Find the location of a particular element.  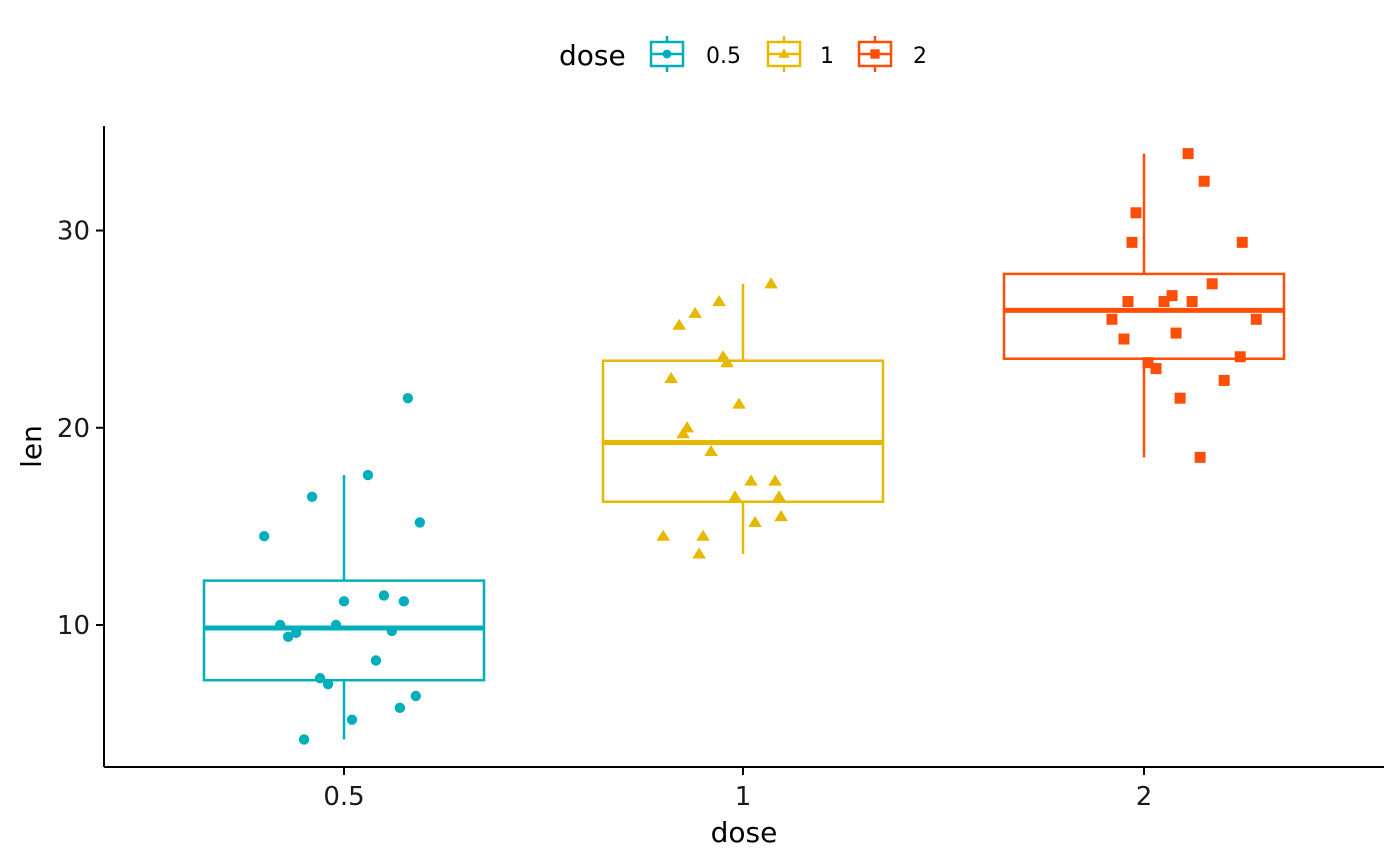

legend-entry-2: 2 is located at coordinates (892, 54).